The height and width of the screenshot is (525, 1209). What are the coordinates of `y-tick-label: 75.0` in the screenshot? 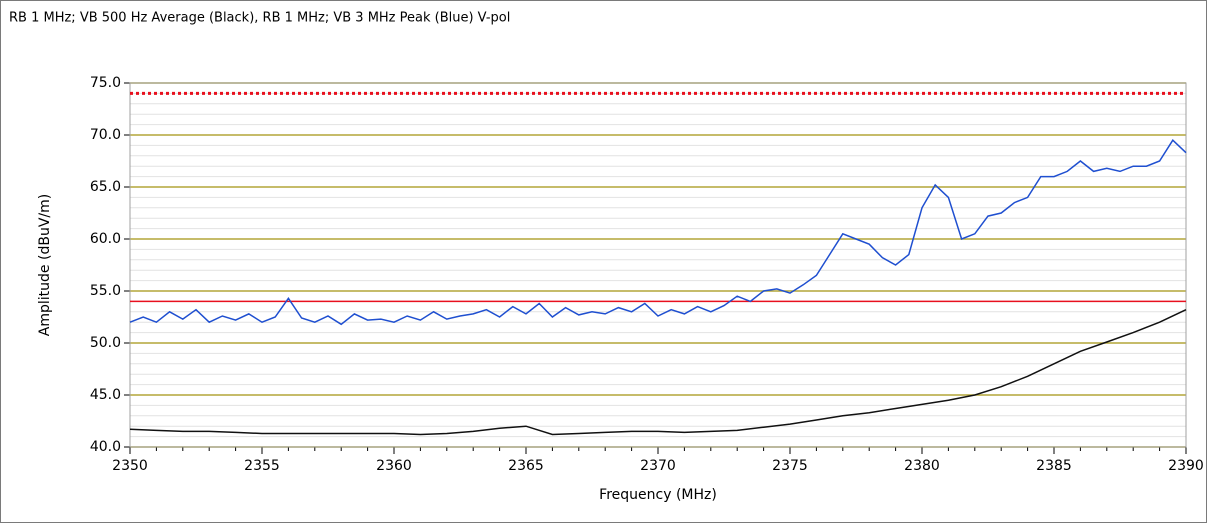 It's located at (105, 83).